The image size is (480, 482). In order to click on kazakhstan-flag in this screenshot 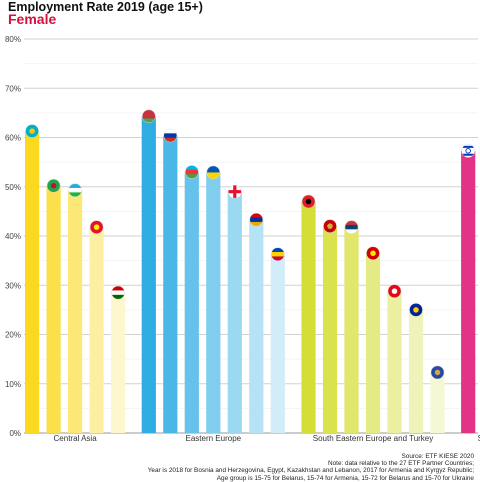, I will do `click(32, 131)`.